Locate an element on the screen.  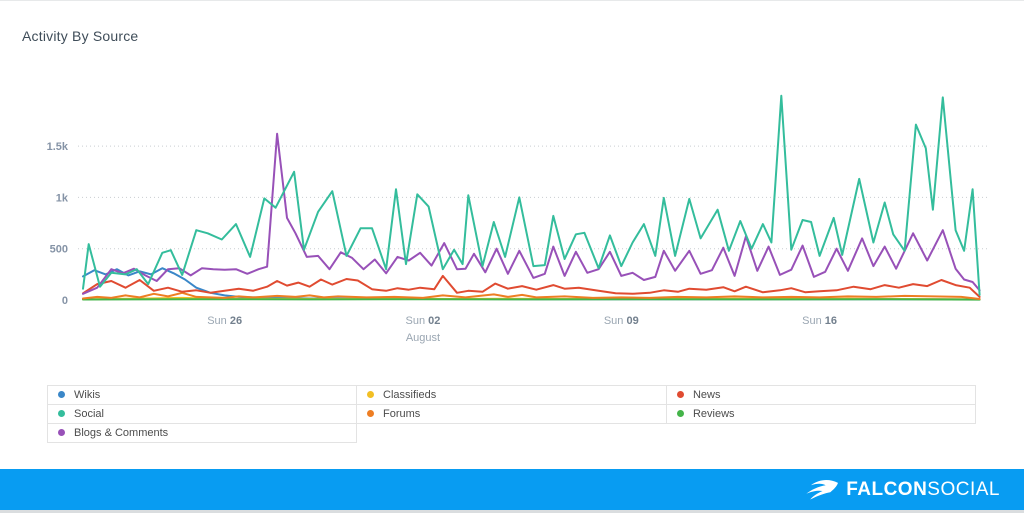
legend-item-label: Wikis is located at coordinates (87, 395).